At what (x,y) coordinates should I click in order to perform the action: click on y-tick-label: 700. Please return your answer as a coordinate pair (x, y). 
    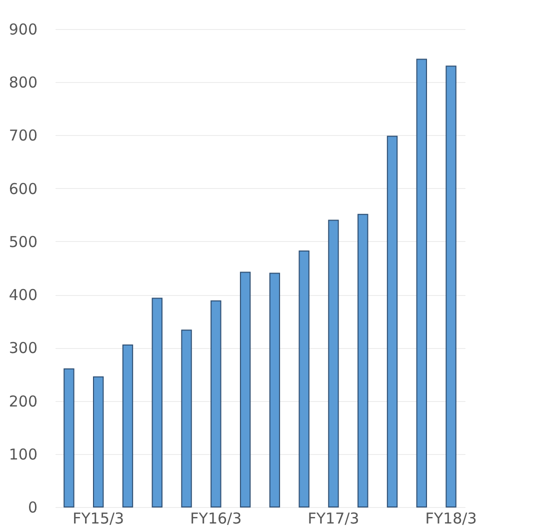
    Looking at the image, I should click on (23, 135).